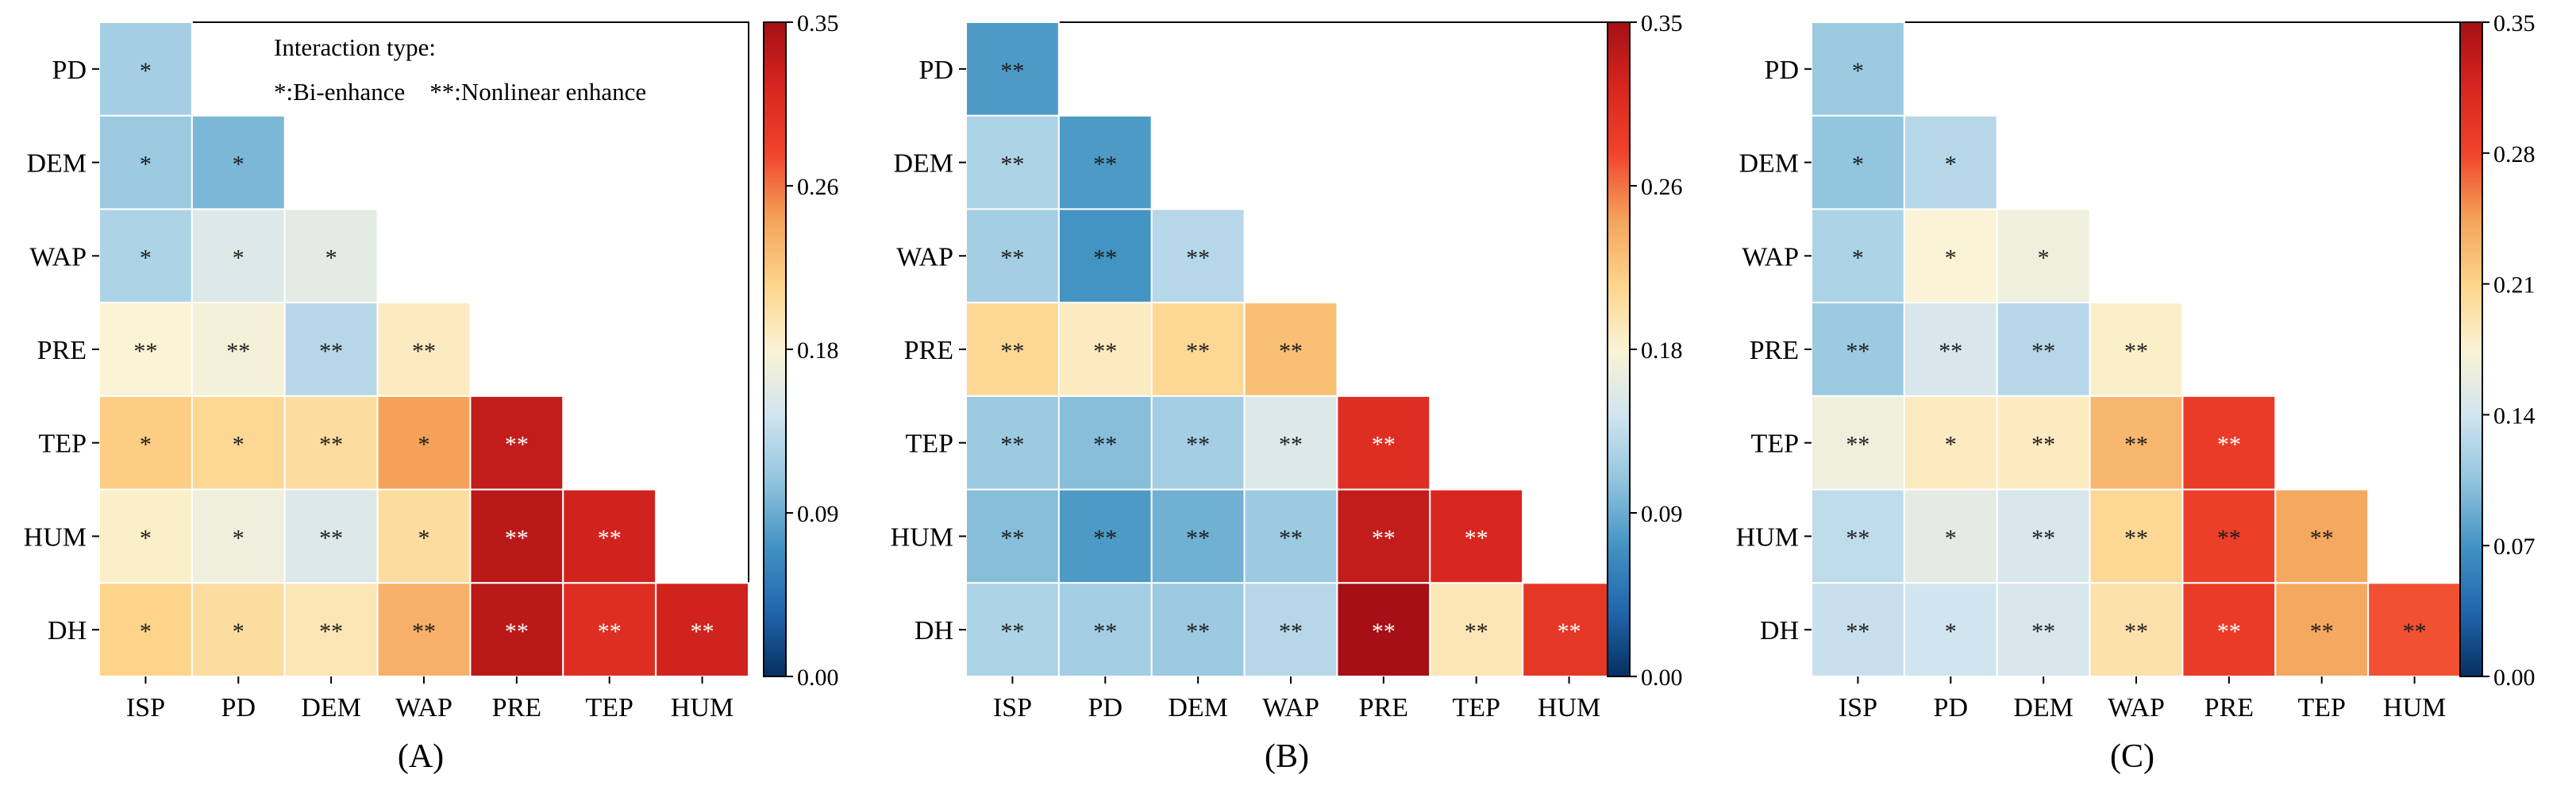 The image size is (2576, 786). I want to click on colorbar-tick-label: 0.28, so click(2514, 154).